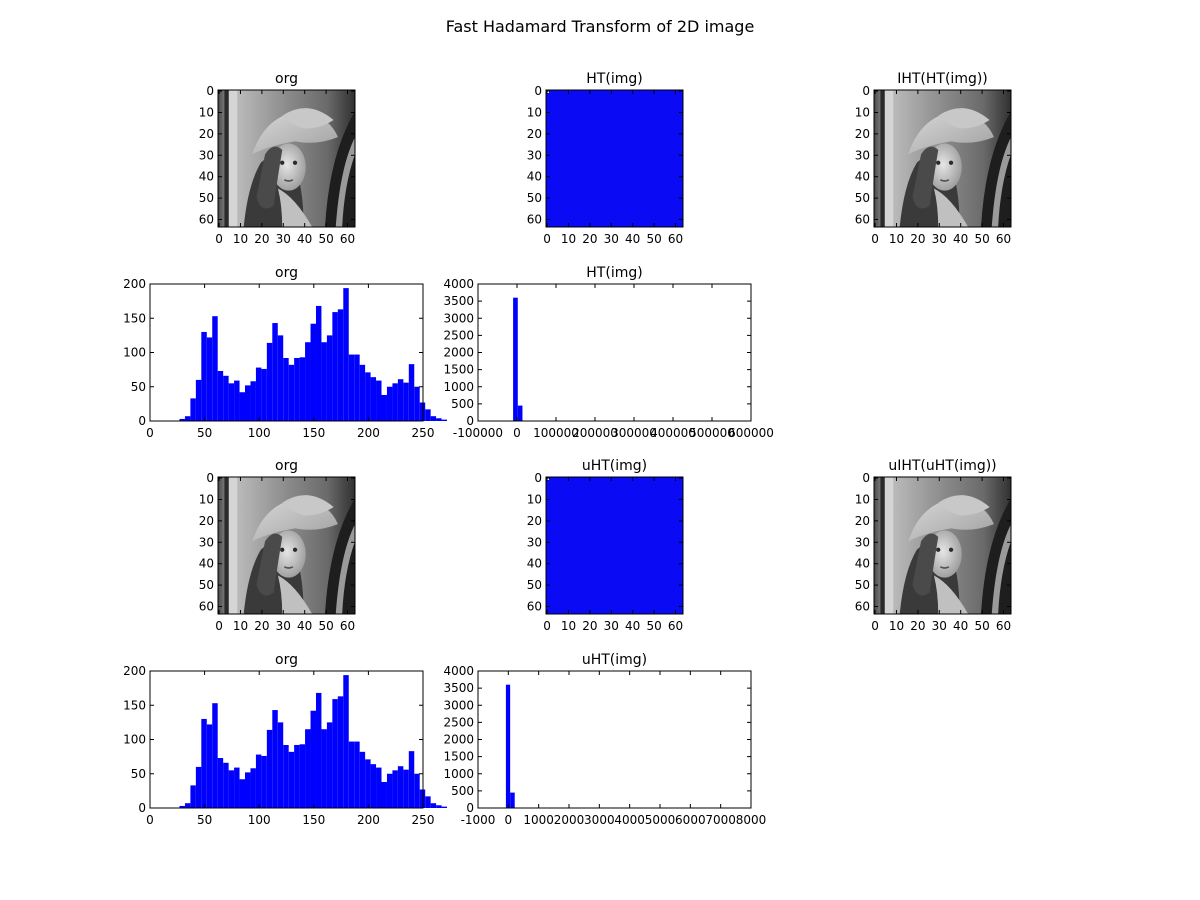 The image size is (1200, 900). I want to click on y-tick-label: 2000, so click(458, 740).